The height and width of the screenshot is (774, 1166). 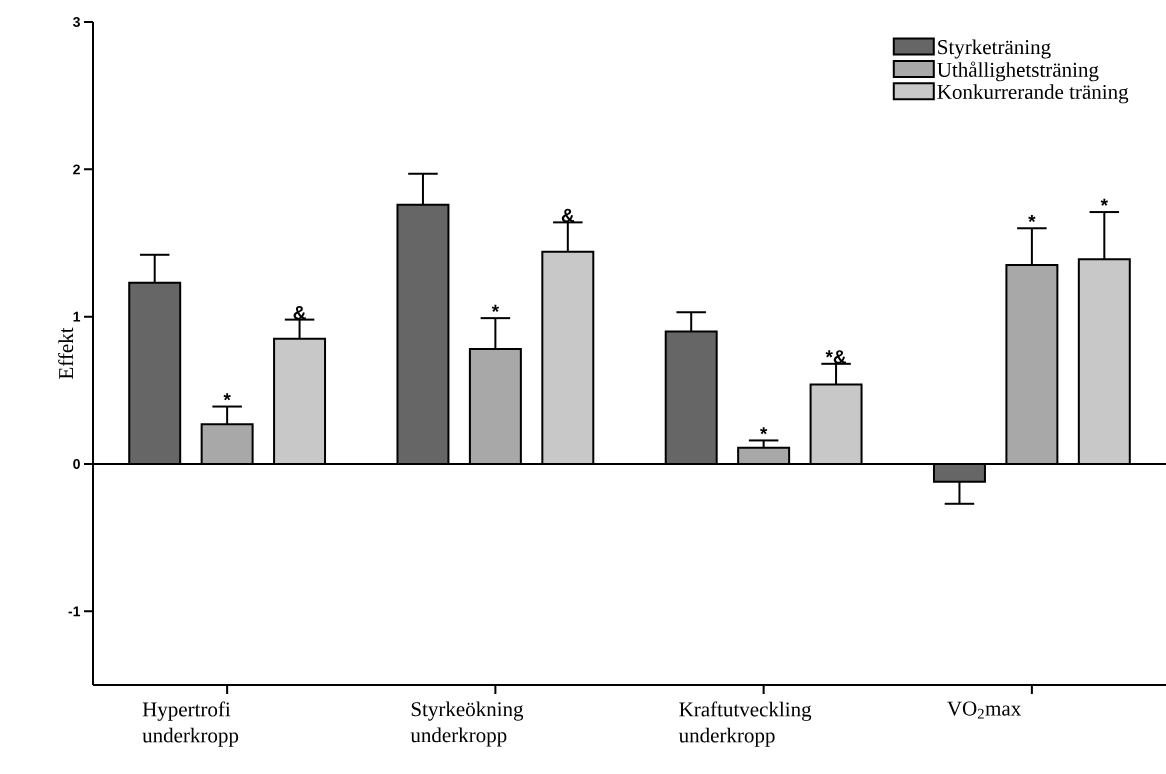 I want to click on y-tick-label: -1, so click(x=74, y=611).